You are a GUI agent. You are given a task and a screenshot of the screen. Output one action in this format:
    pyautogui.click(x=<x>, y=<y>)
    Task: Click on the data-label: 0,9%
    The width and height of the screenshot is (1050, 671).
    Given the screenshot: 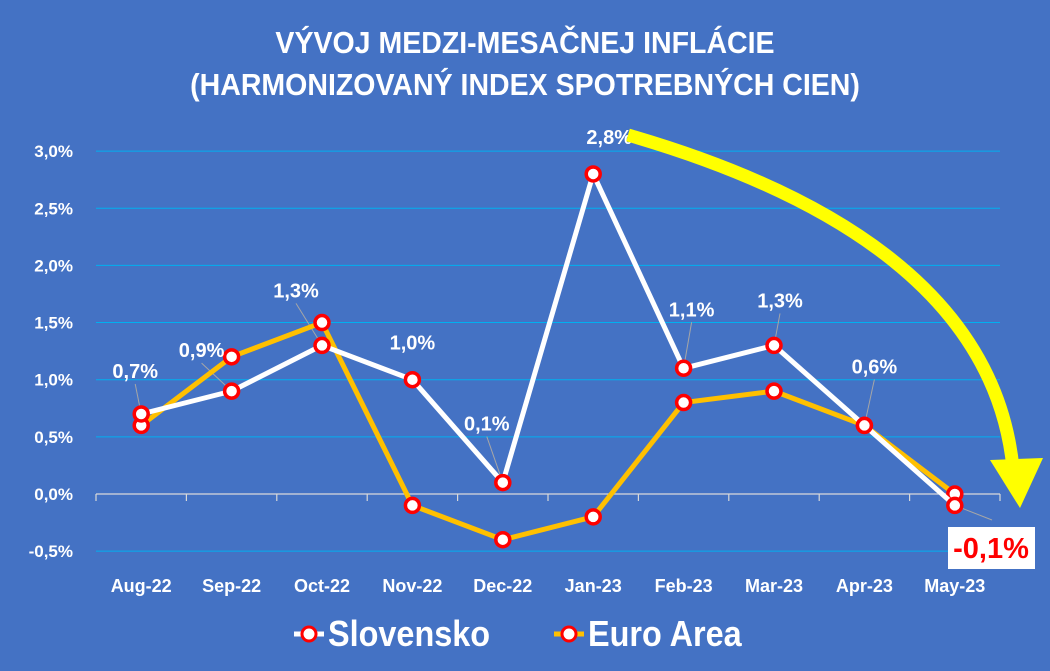 What is the action you would take?
    pyautogui.click(x=202, y=351)
    